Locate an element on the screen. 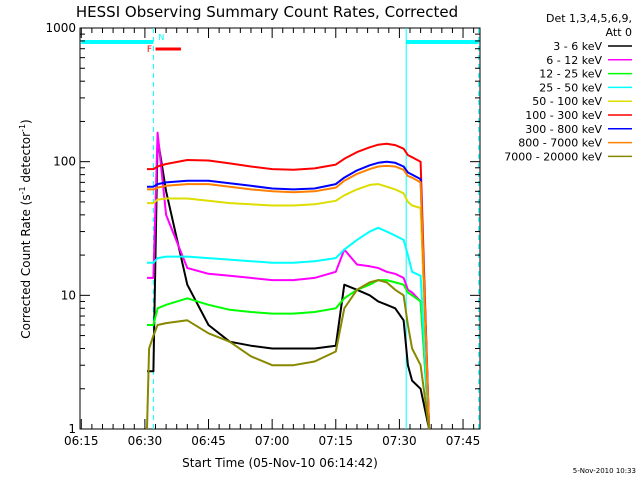 The width and height of the screenshot is (640, 480). legend-label: 7000 - 20000 keV is located at coordinates (553, 156).